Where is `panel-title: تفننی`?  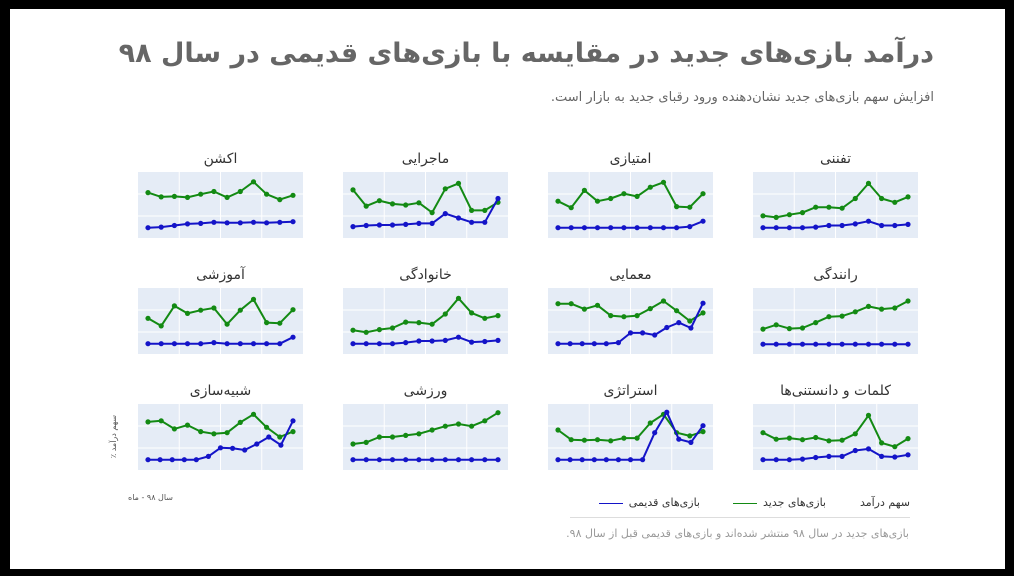
panel-title: تفننی is located at coordinates (835, 159).